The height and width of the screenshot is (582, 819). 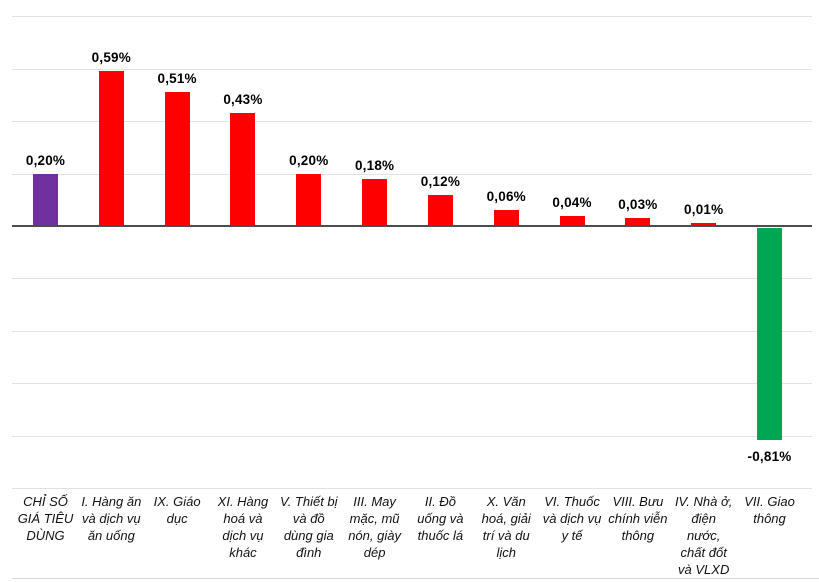 I want to click on category-label: VIII. Bưu chính viễn thông, so click(x=638, y=518).